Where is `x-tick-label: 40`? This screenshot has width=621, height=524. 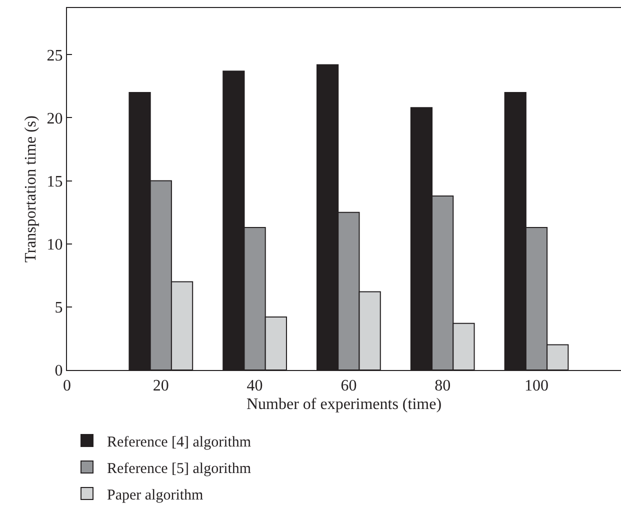
x-tick-label: 40 is located at coordinates (254, 385).